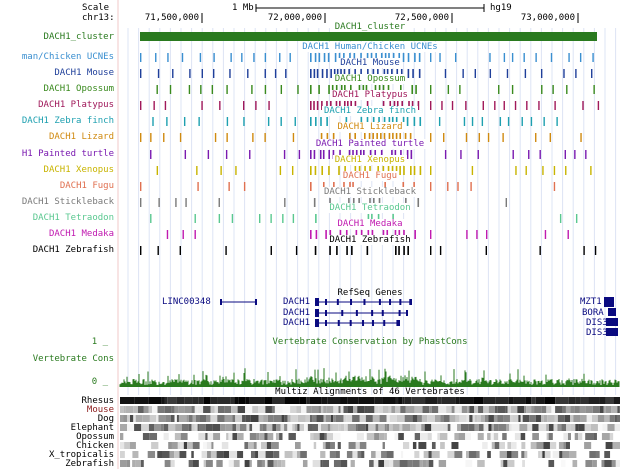 The height and width of the screenshot is (469, 620). I want to click on track-title-text: DACH1 Xenopus, so click(370, 160).